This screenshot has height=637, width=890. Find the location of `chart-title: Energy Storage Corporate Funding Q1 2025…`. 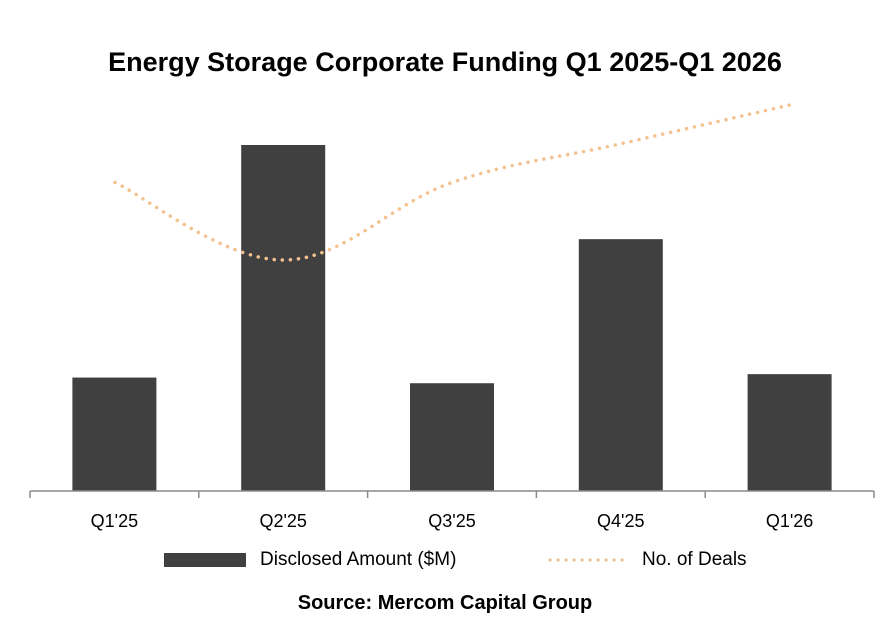

chart-title: Energy Storage Corporate Funding Q1 2025… is located at coordinates (445, 62).